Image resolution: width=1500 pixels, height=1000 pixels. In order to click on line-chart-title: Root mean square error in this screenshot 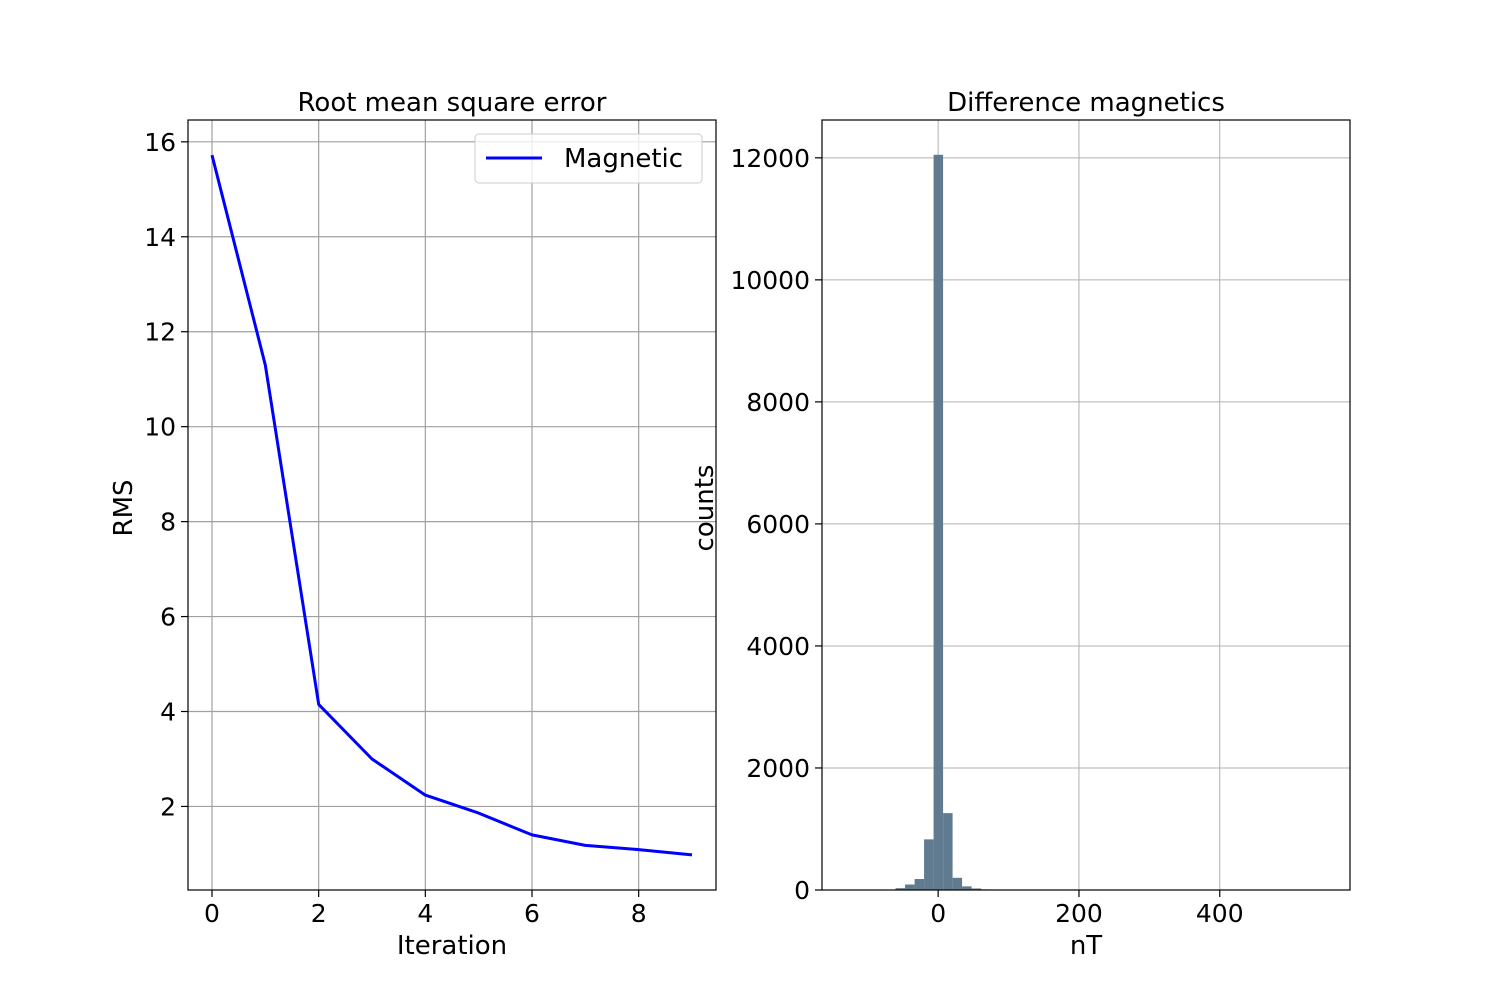, I will do `click(452, 103)`.